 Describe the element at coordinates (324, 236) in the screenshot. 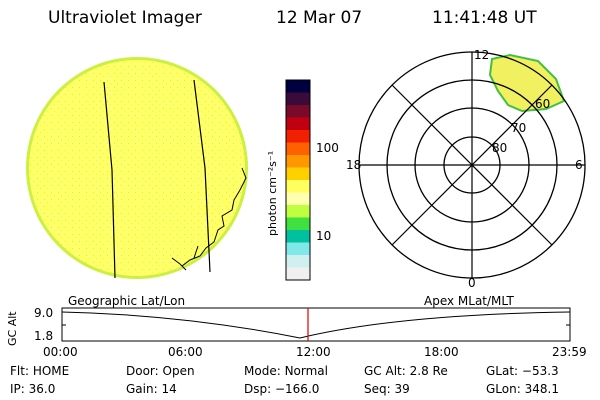

I see `colorbar-tick-10: 10` at that location.